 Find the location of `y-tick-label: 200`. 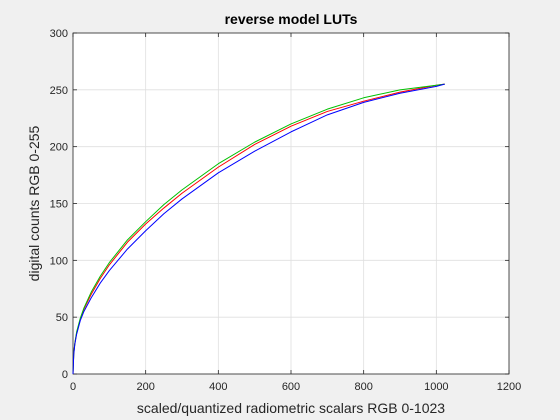

y-tick-label: 200 is located at coordinates (59, 148).